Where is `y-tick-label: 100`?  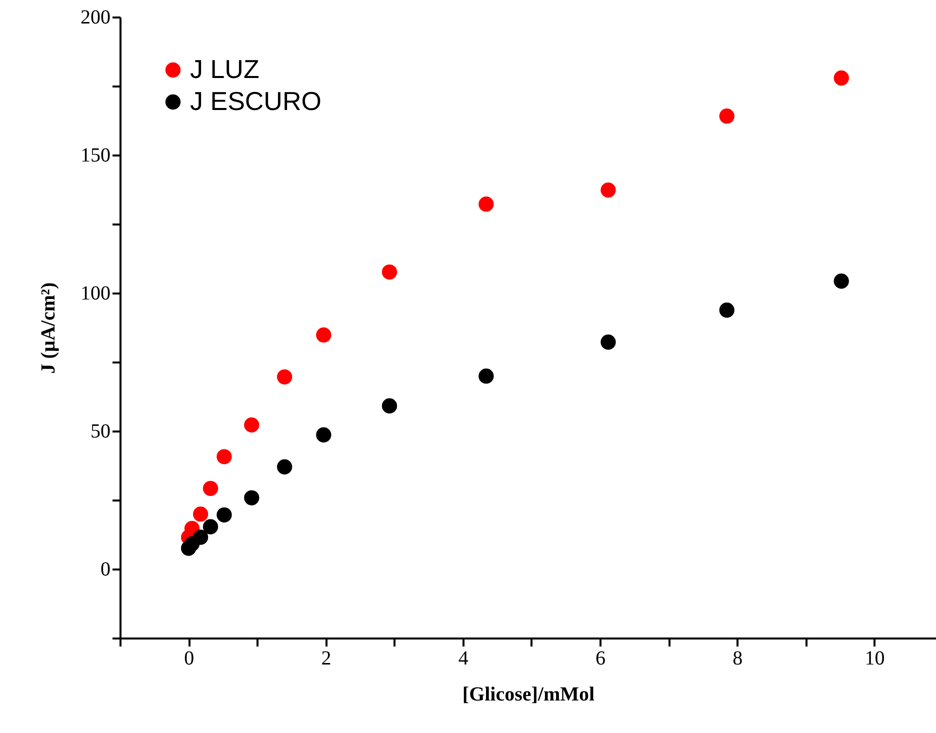
y-tick-label: 100 is located at coordinates (95, 293).